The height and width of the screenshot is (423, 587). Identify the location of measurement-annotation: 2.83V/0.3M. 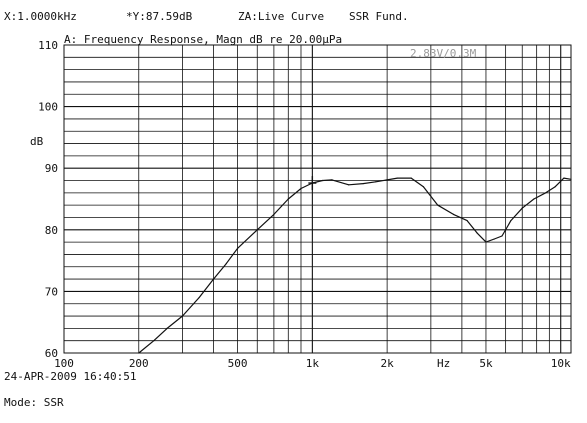
(443, 53).